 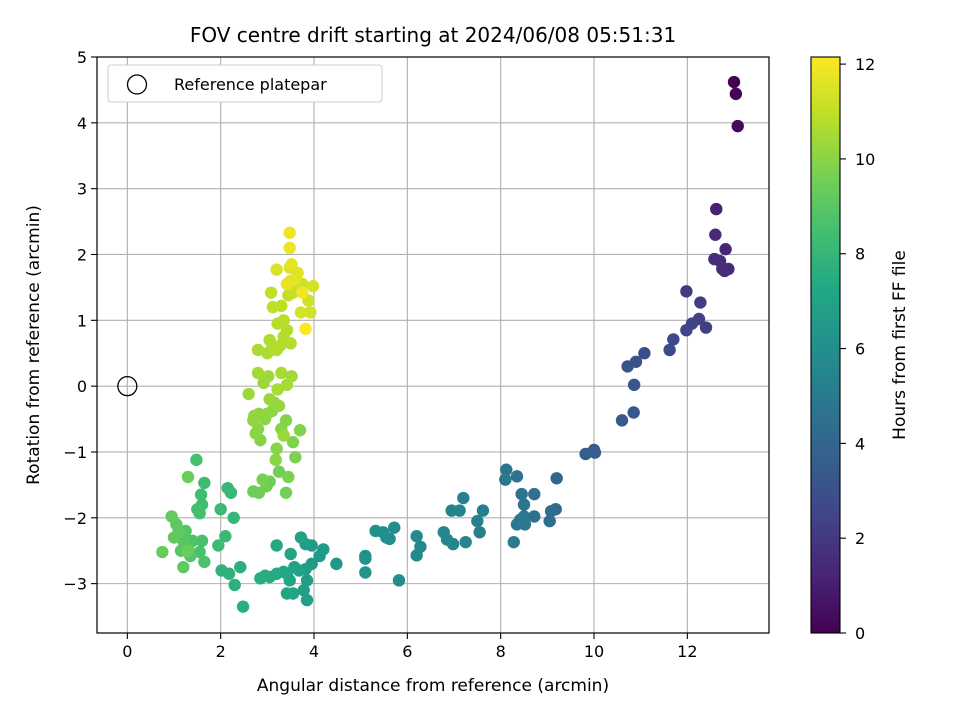 I want to click on colorbar-tick-label: 6, so click(x=860, y=349).